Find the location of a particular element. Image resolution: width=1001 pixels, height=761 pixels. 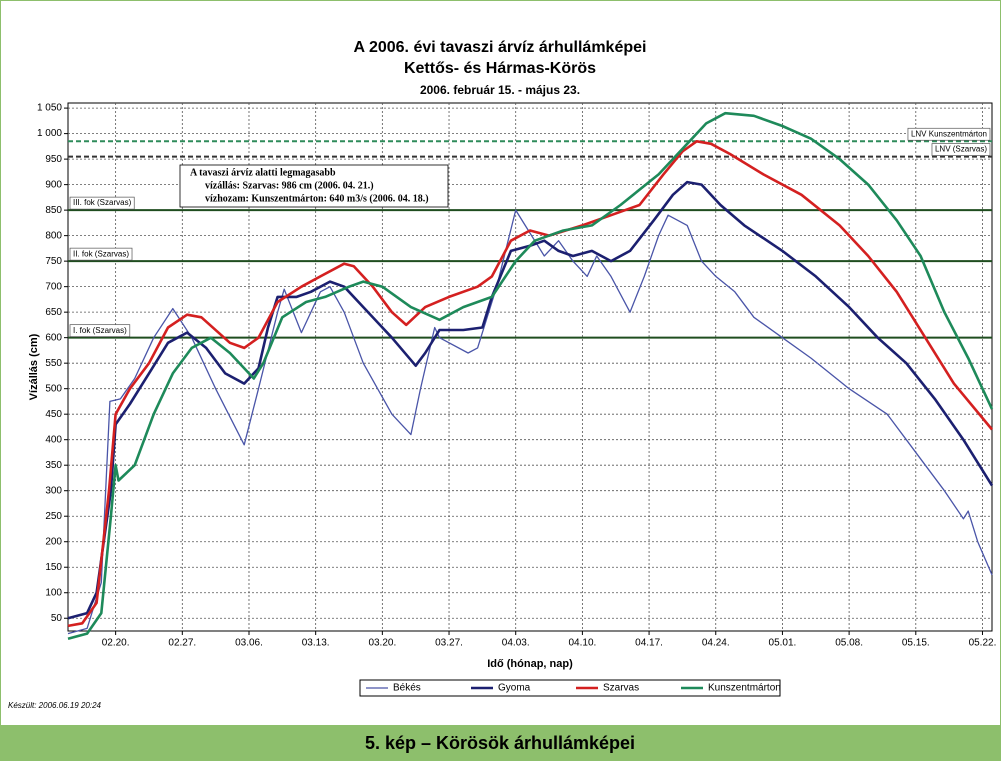

y-tick-label: 850 is located at coordinates (53, 210).